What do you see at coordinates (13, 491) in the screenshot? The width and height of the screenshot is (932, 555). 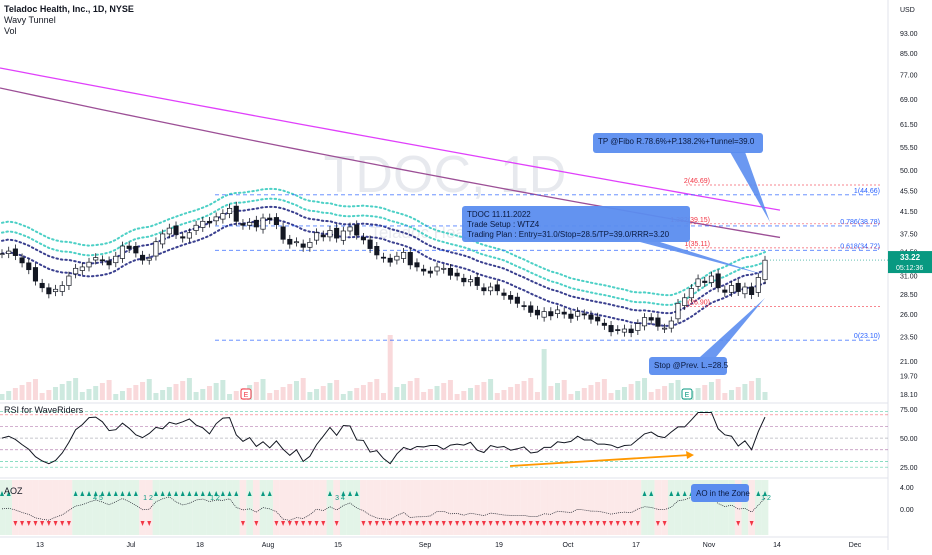 I see `aoz-pane-title: AOZ` at bounding box center [13, 491].